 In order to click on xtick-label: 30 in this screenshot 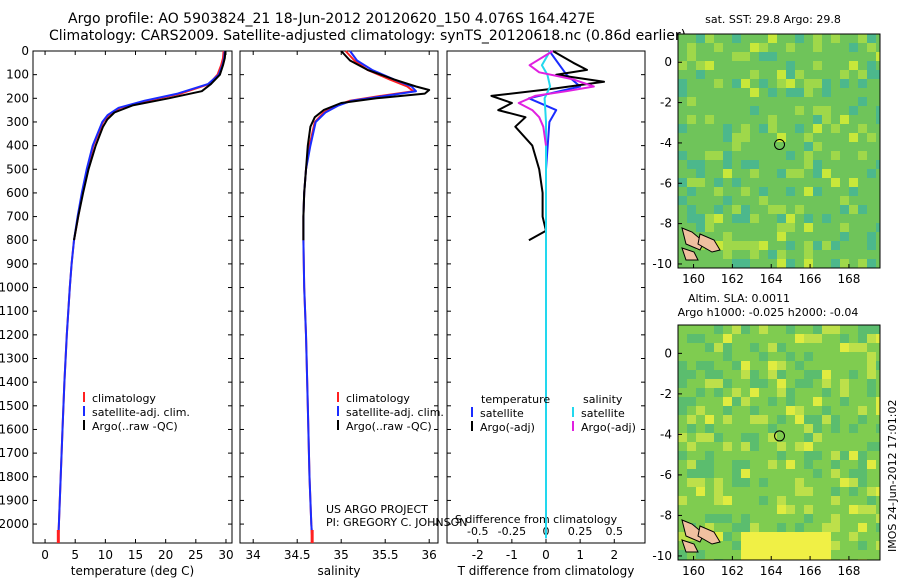, I will do `click(225, 555)`.